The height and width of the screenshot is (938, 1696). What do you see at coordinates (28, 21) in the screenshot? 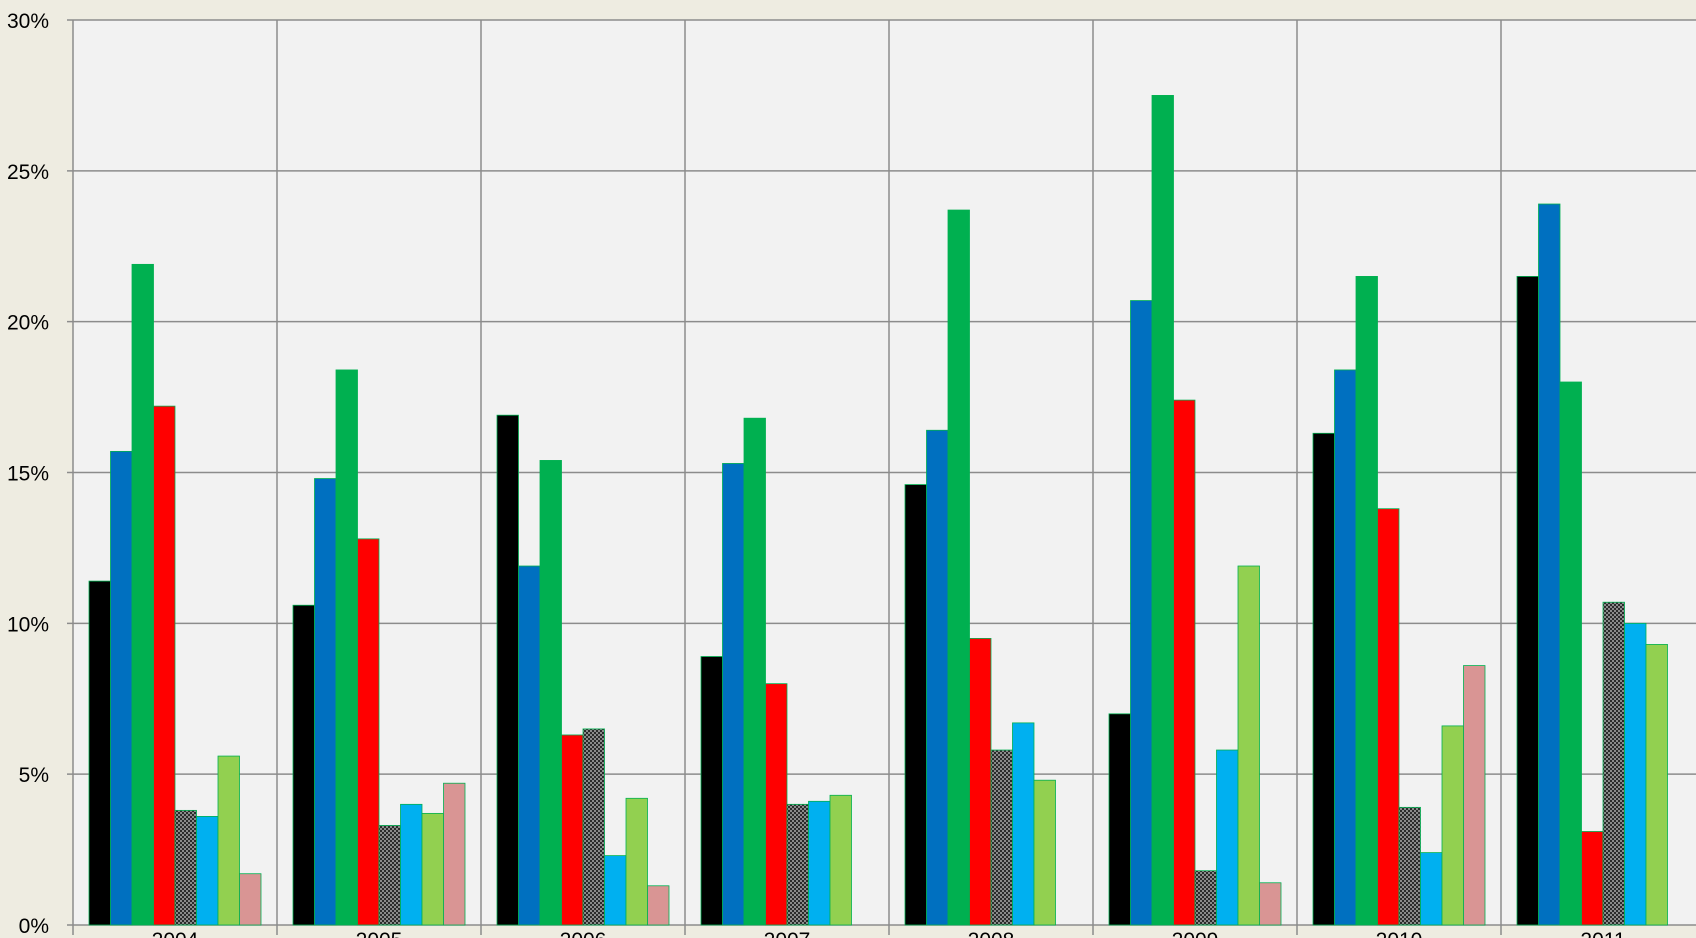
I see `y-tick-label: 30%` at bounding box center [28, 21].